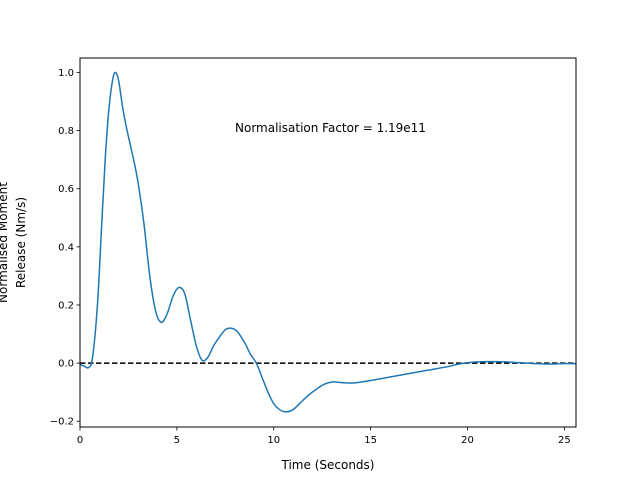  Describe the element at coordinates (66, 247) in the screenshot. I see `y-tick-label: 0.4` at that location.